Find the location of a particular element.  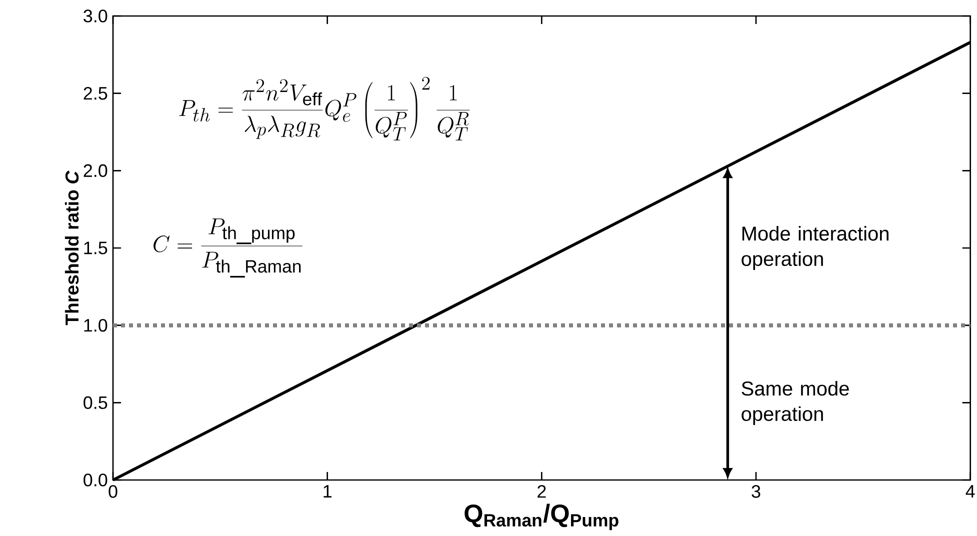

x-tick-label: 4 is located at coordinates (970, 491).